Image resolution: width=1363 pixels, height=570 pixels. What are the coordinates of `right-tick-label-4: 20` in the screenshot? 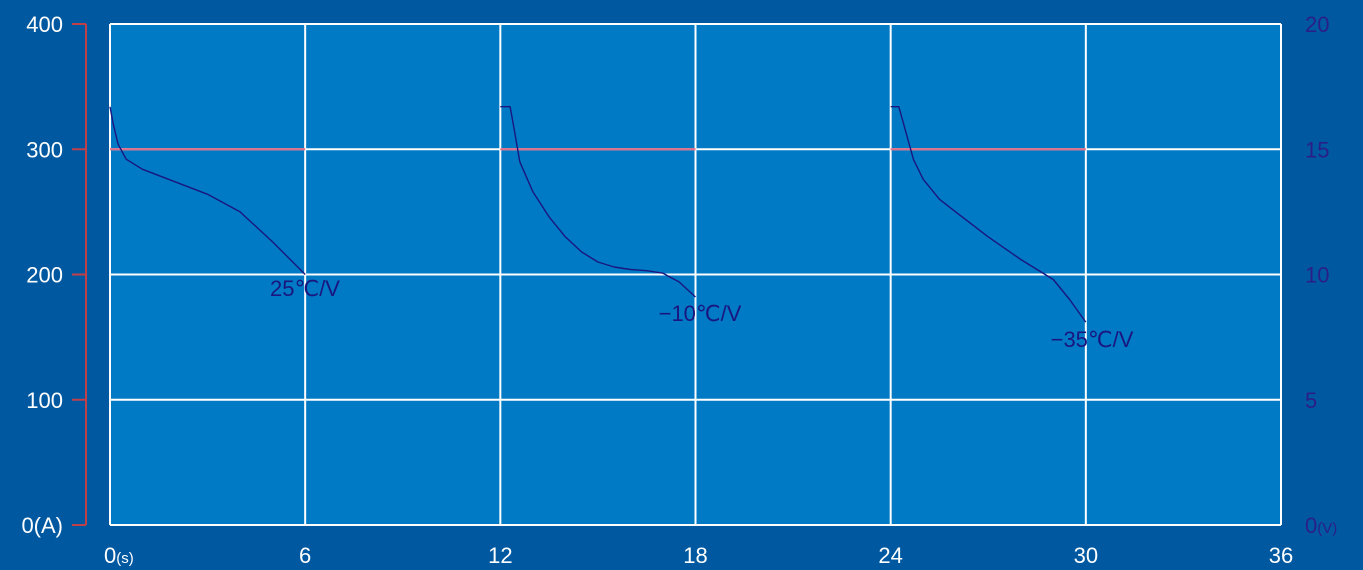 It's located at (1317, 24).